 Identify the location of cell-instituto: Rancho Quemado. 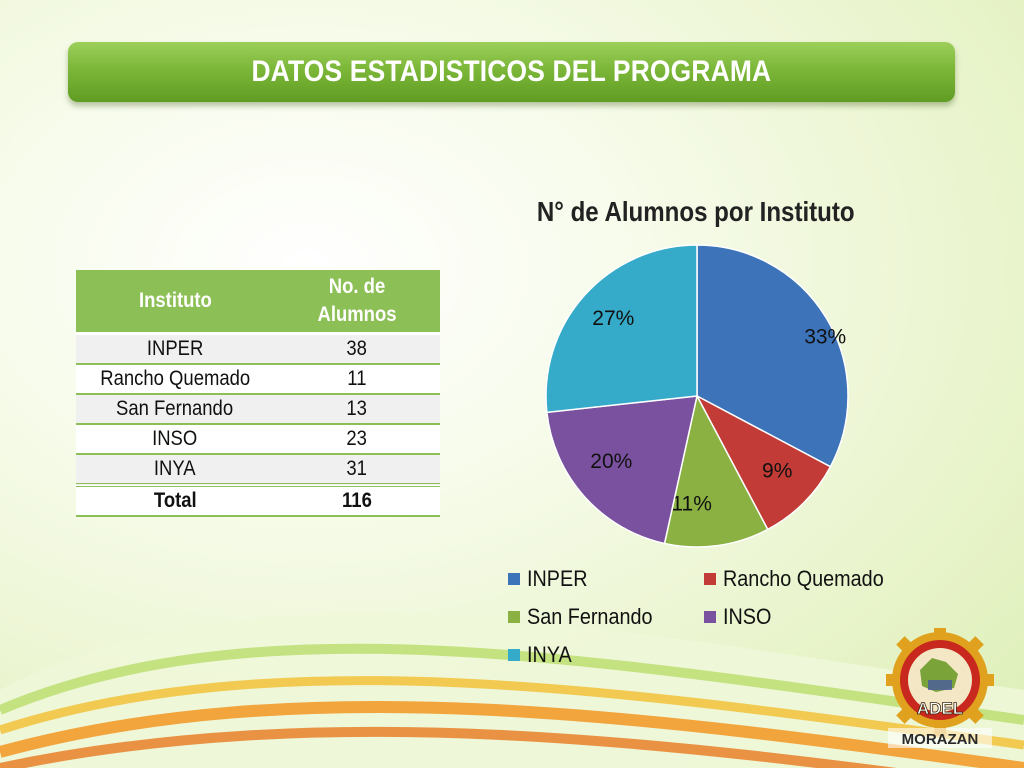
(175, 379).